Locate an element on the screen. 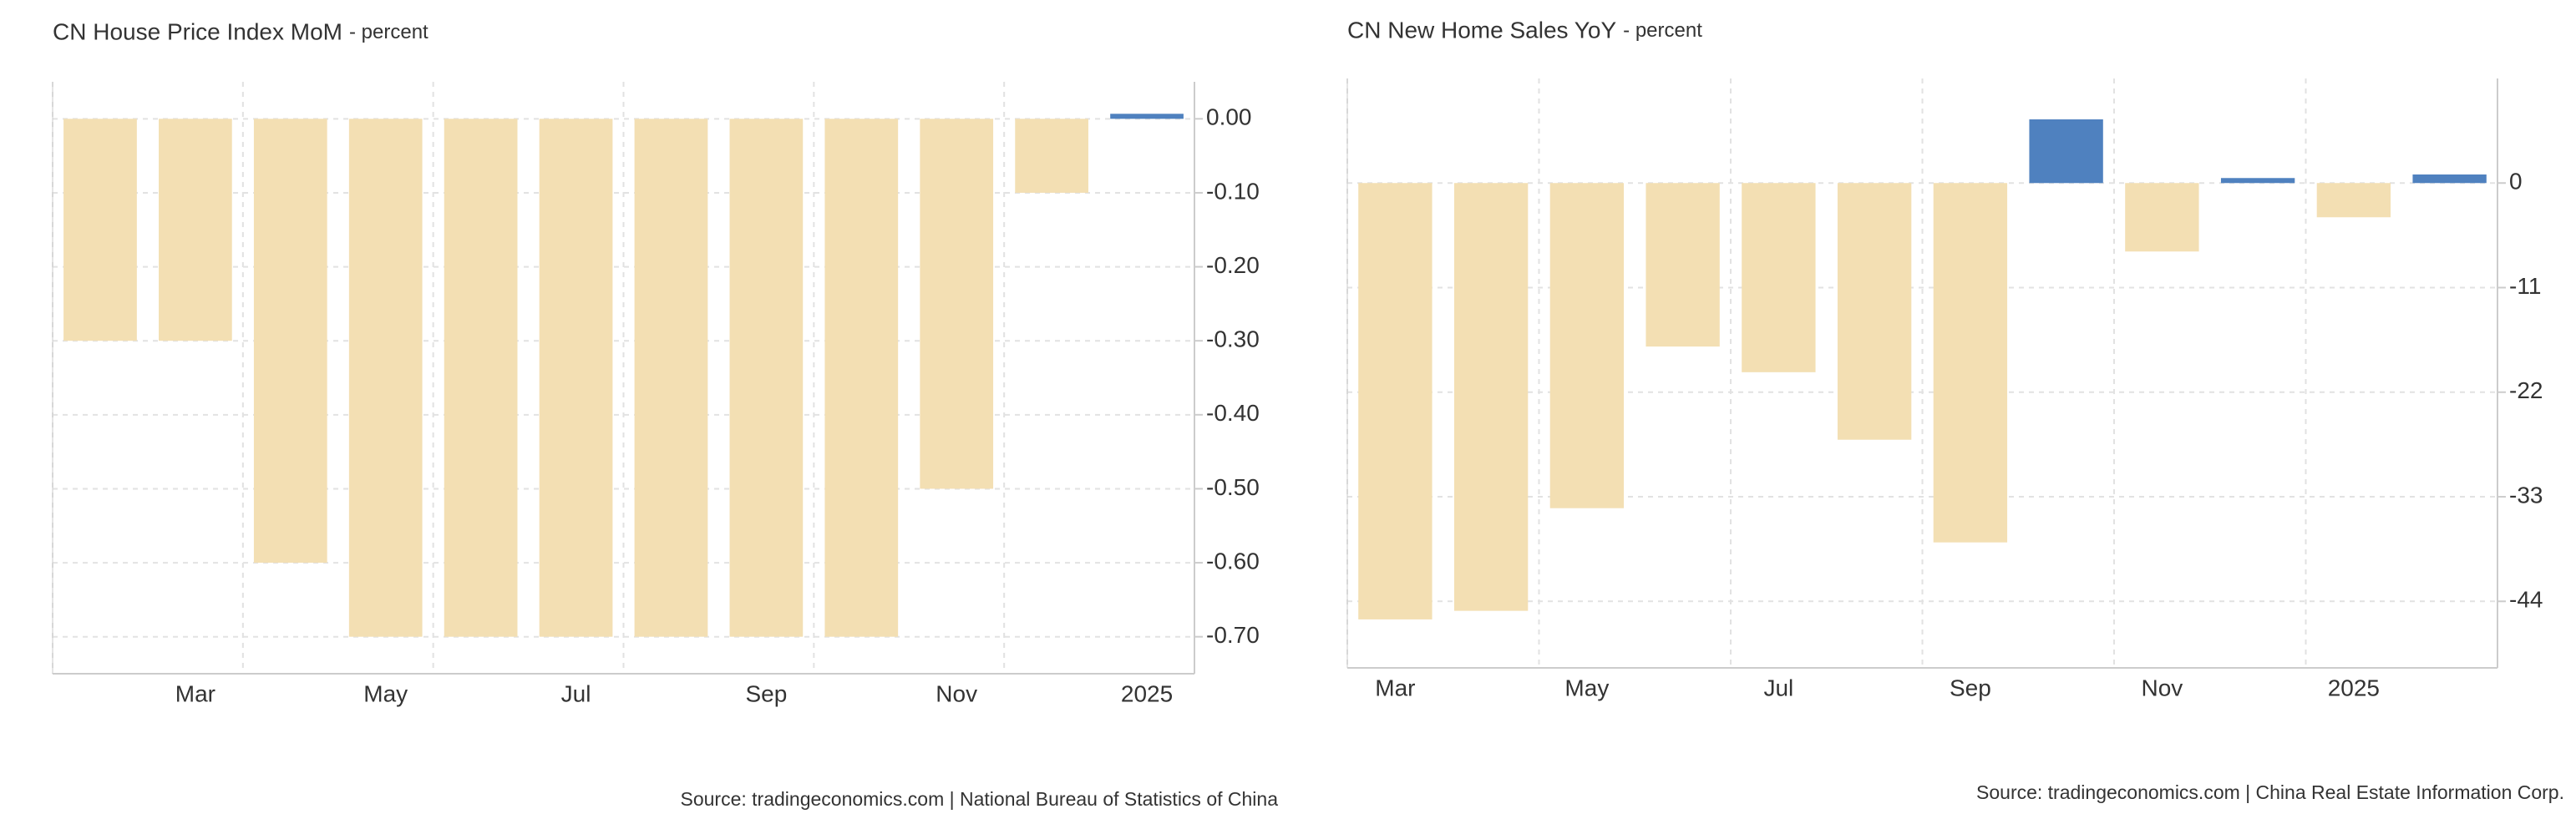 This screenshot has width=2576, height=824. y-tick-label: -0.30 is located at coordinates (1233, 339).